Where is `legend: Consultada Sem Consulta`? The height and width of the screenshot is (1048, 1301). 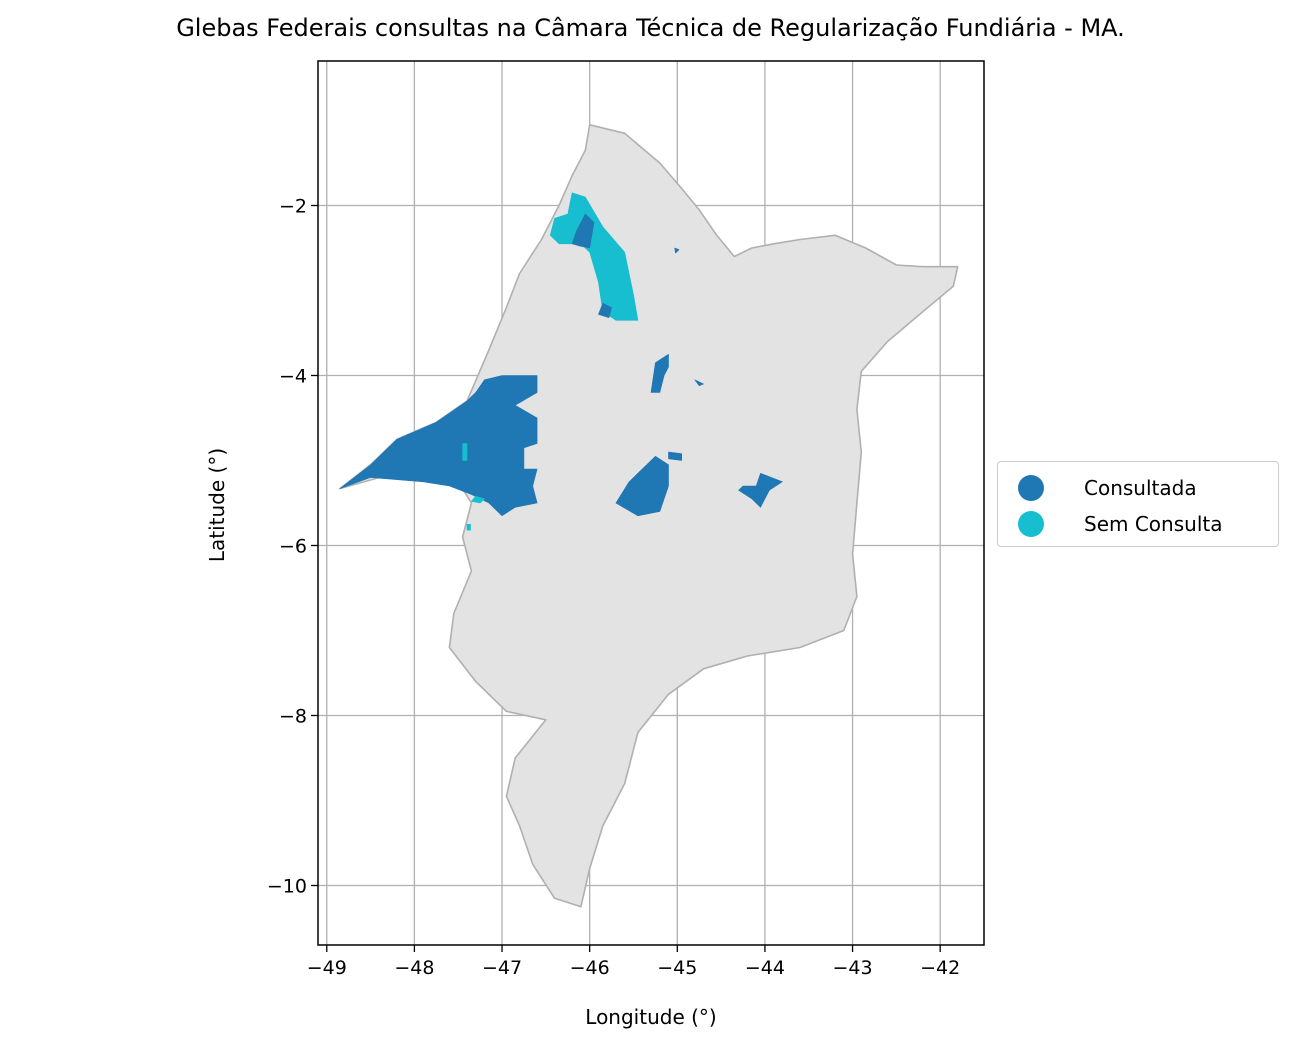
legend: Consultada Sem Consulta is located at coordinates (1138, 504).